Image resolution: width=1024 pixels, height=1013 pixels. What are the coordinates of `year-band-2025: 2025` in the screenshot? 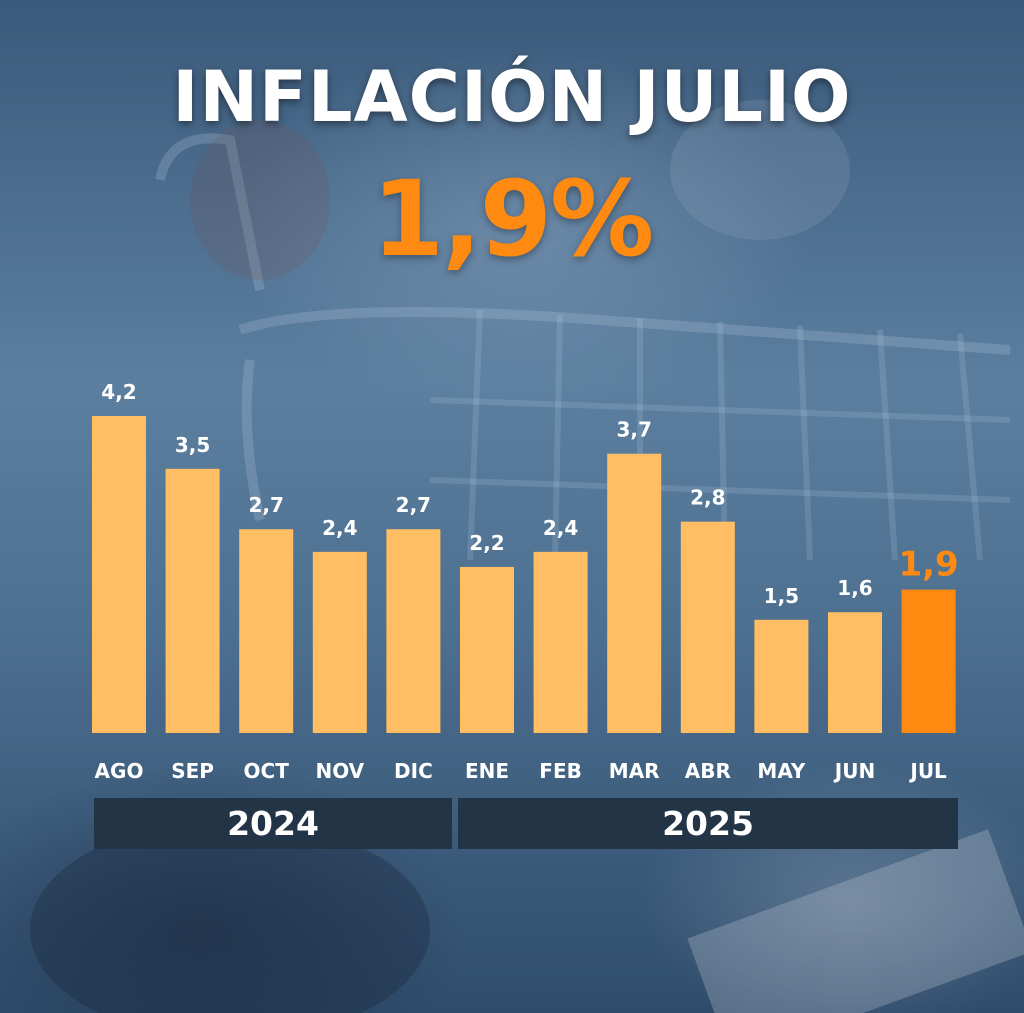 It's located at (708, 823).